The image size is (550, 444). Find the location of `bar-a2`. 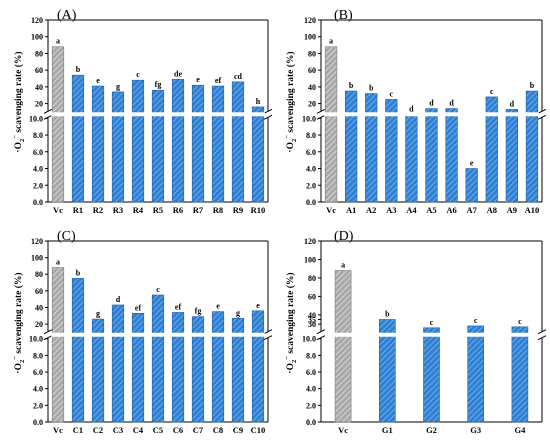

bar-a2 is located at coordinates (371, 148).